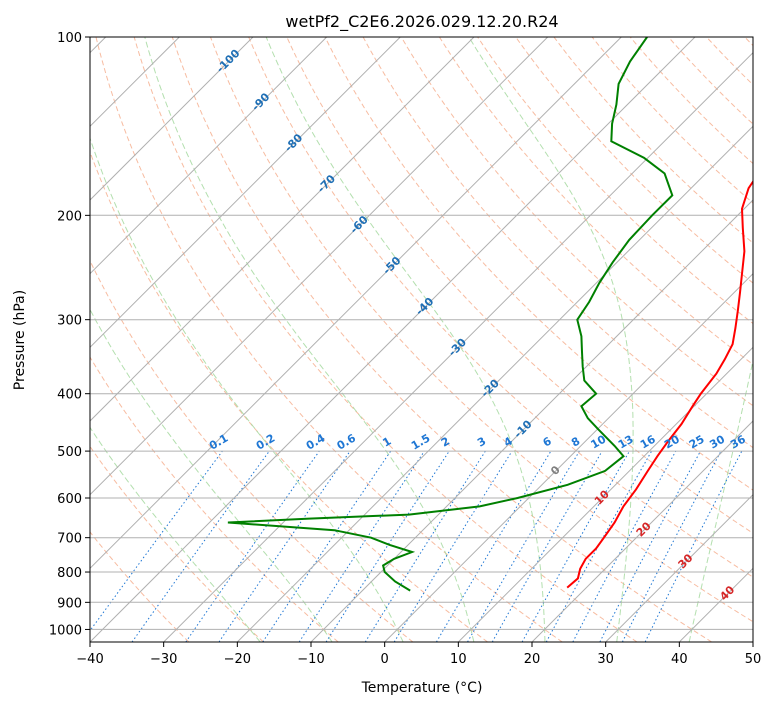 This screenshot has width=775, height=708. I want to click on y-tick-label: 1000, so click(65, 630).